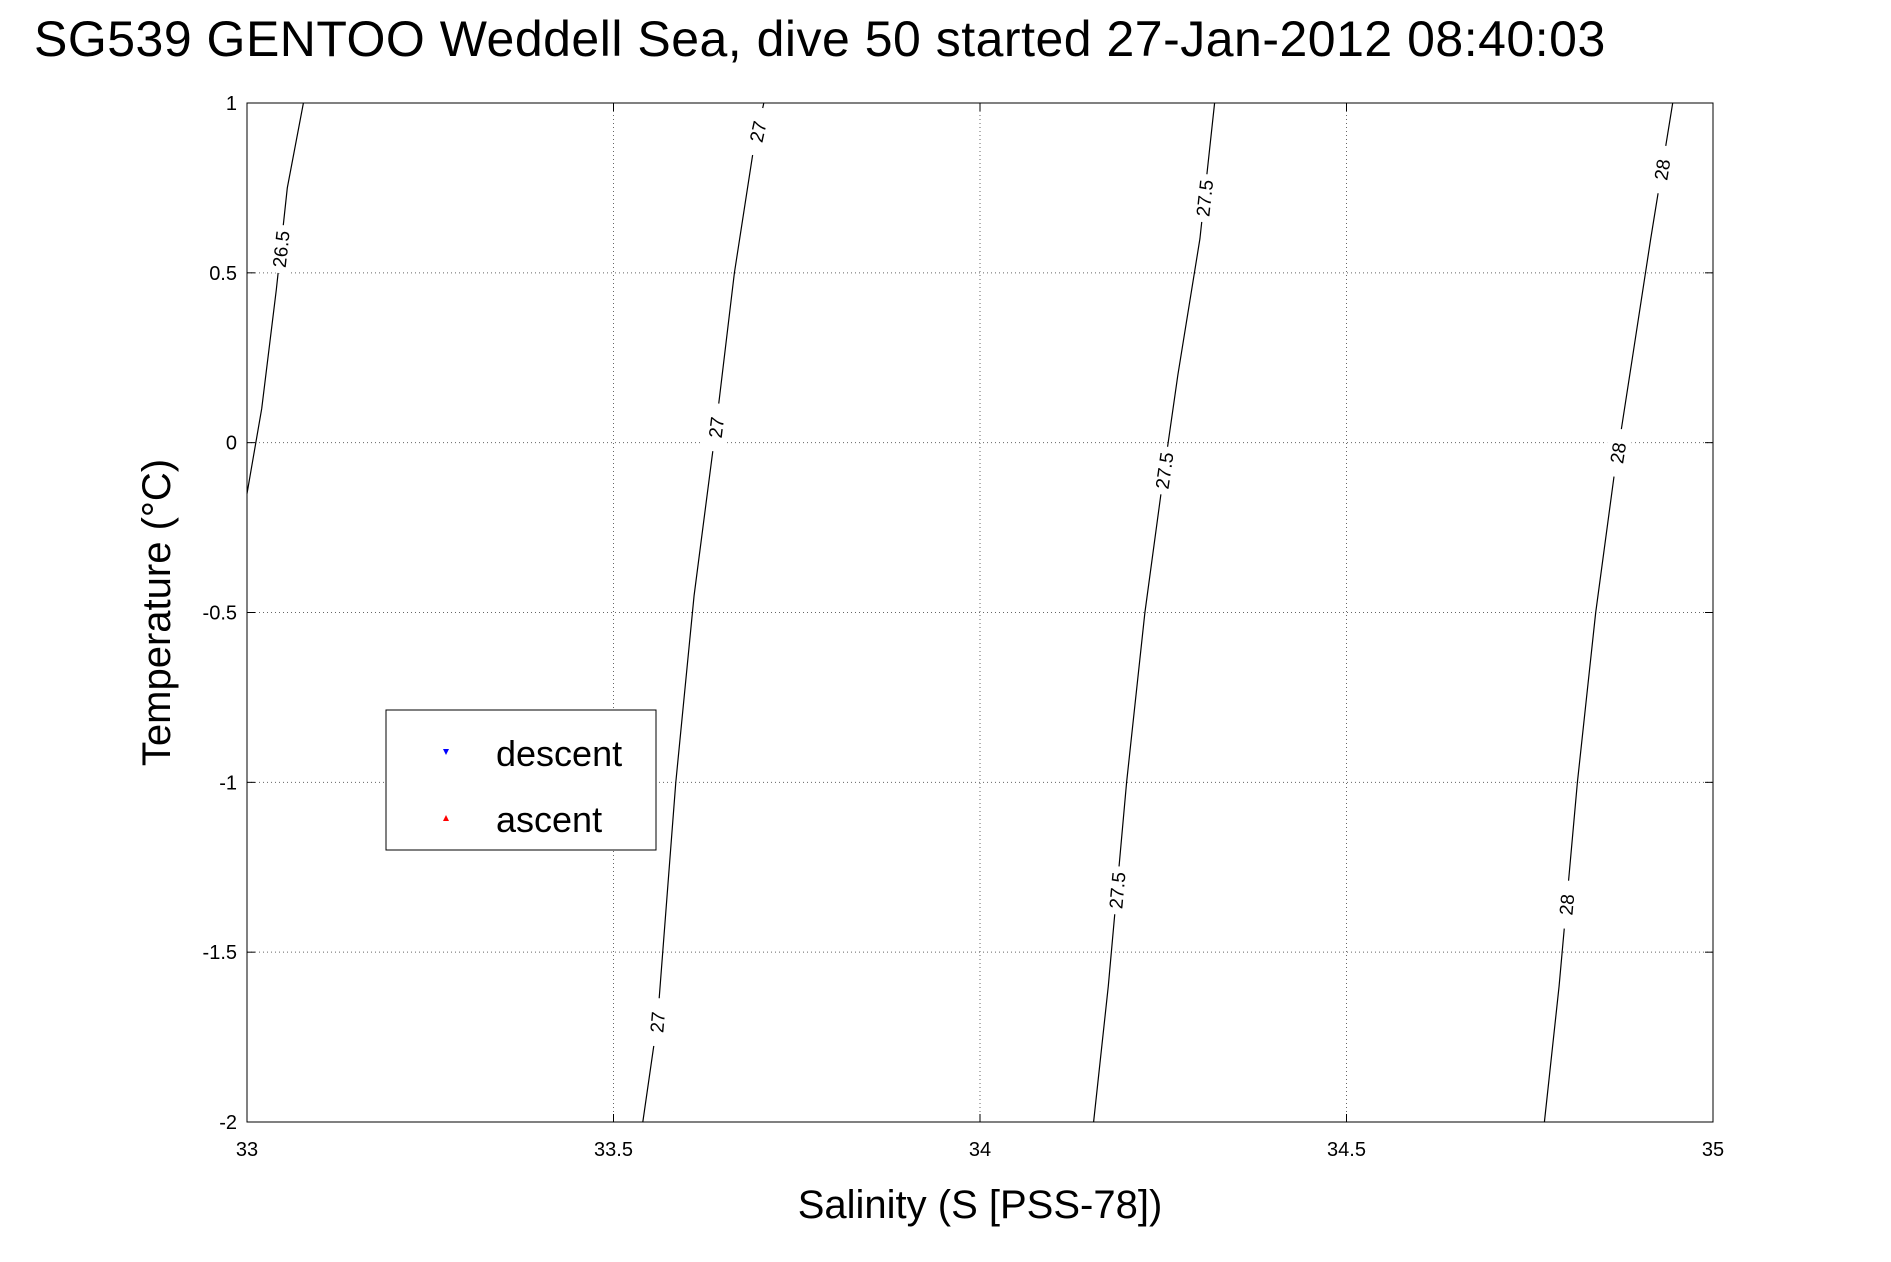 Image resolution: width=1891 pixels, height=1262 pixels. I want to click on x-tick-label: 34.5, so click(1346, 1150).